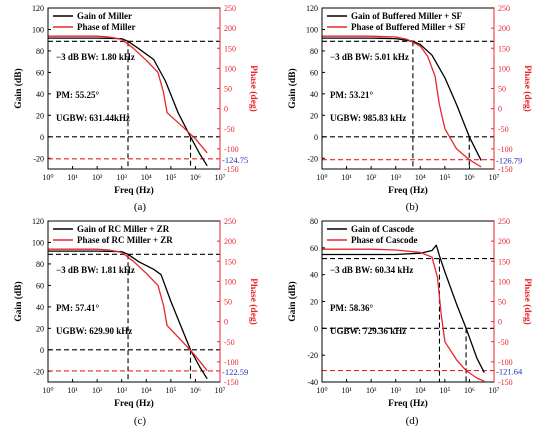 This screenshot has width=550, height=431. Describe the element at coordinates (351, 95) in the screenshot. I see `annotation: PM: 53.21°` at that location.